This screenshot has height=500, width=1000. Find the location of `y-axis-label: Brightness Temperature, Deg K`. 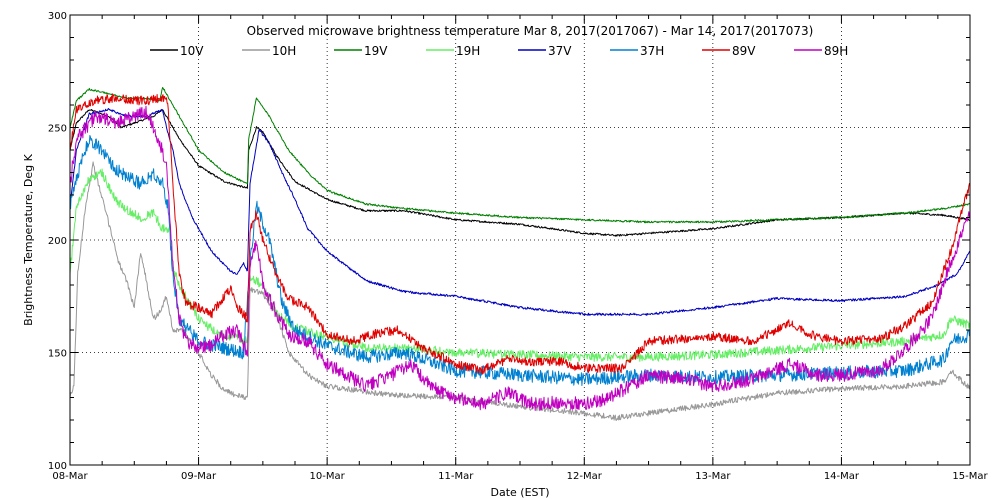

y-axis-label: Brightness Temperature, Deg K is located at coordinates (28, 239).